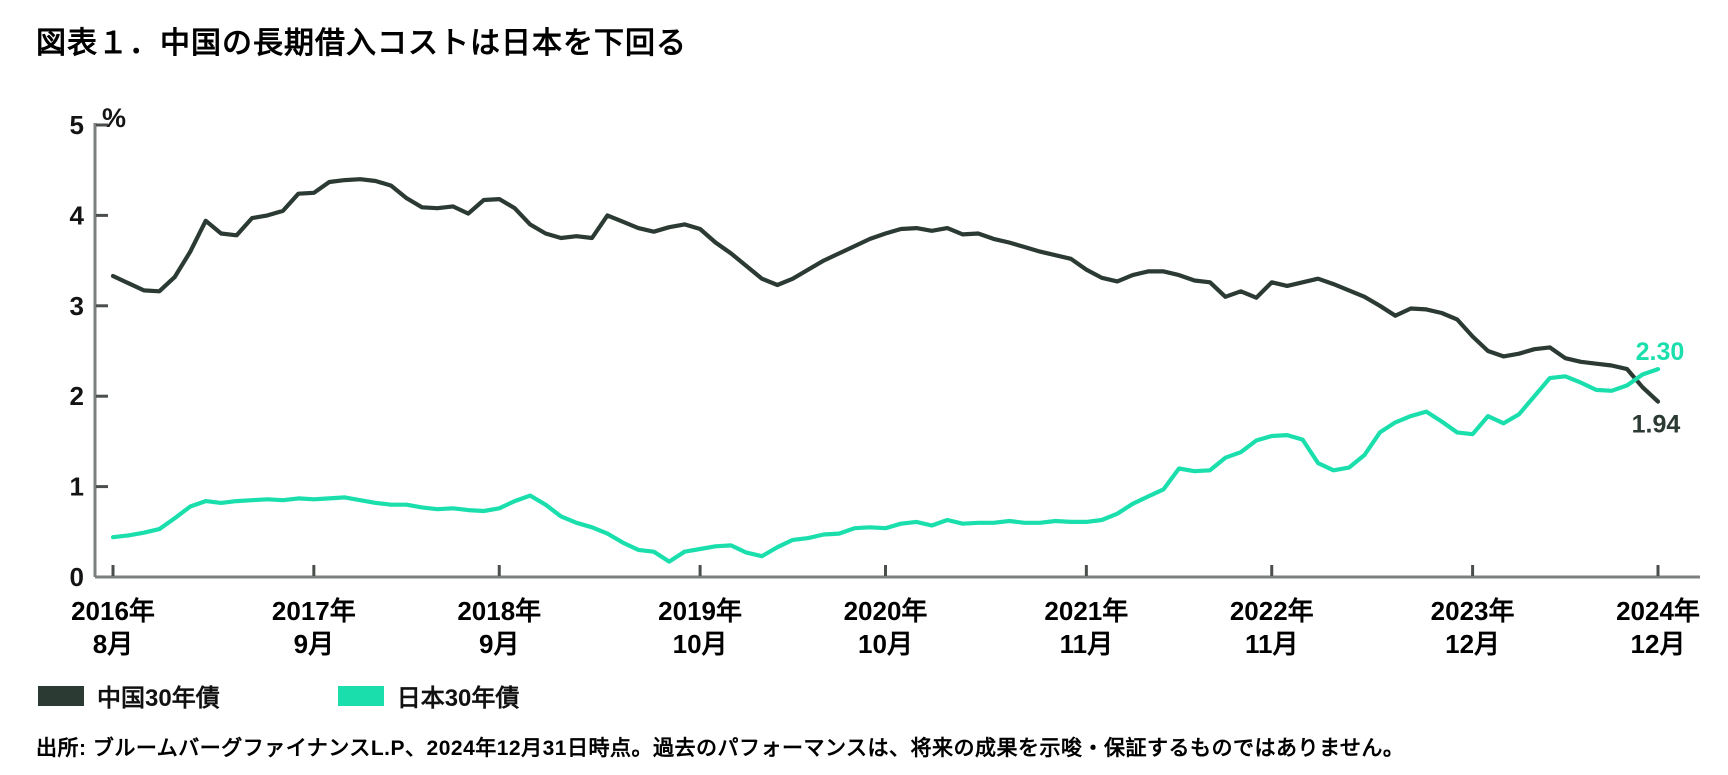  I want to click on japan-series-swatch, so click(360, 695).